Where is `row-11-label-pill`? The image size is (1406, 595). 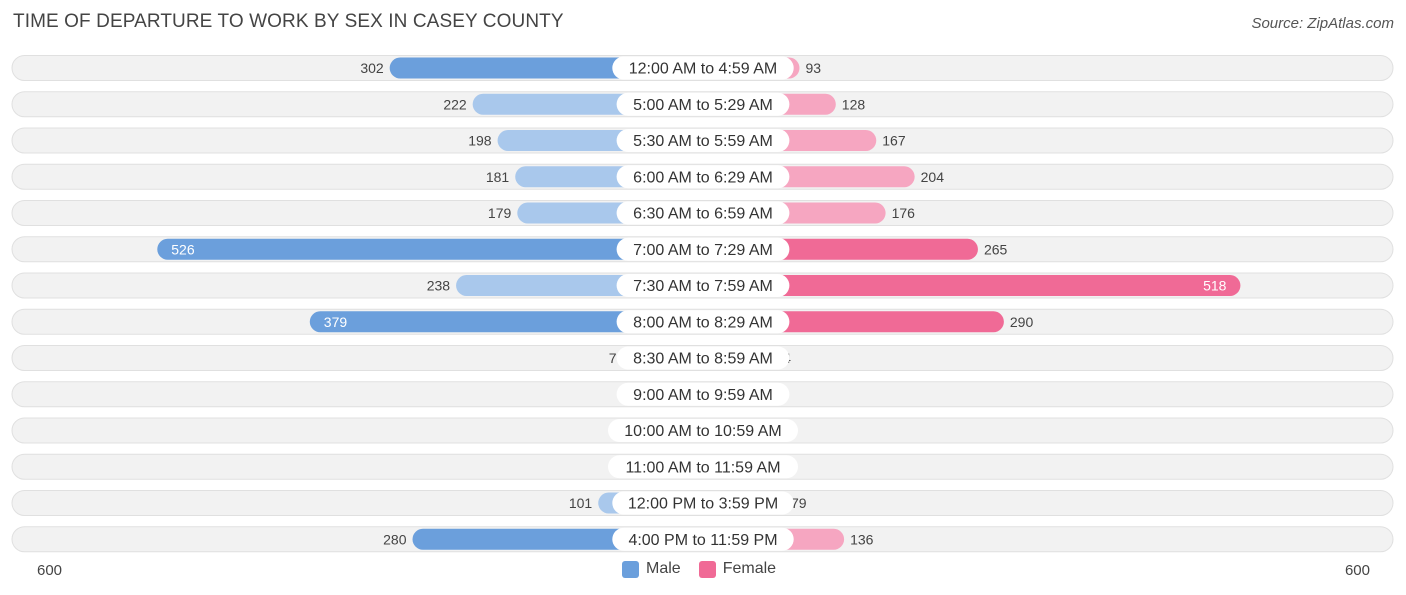 row-11-label-pill is located at coordinates (703, 430).